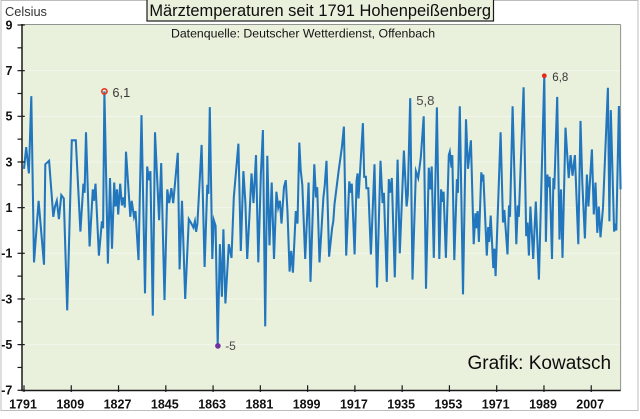 This screenshot has height=419, width=640. What do you see at coordinates (6, 391) in the screenshot?
I see `svg-text: -7` at bounding box center [6, 391].